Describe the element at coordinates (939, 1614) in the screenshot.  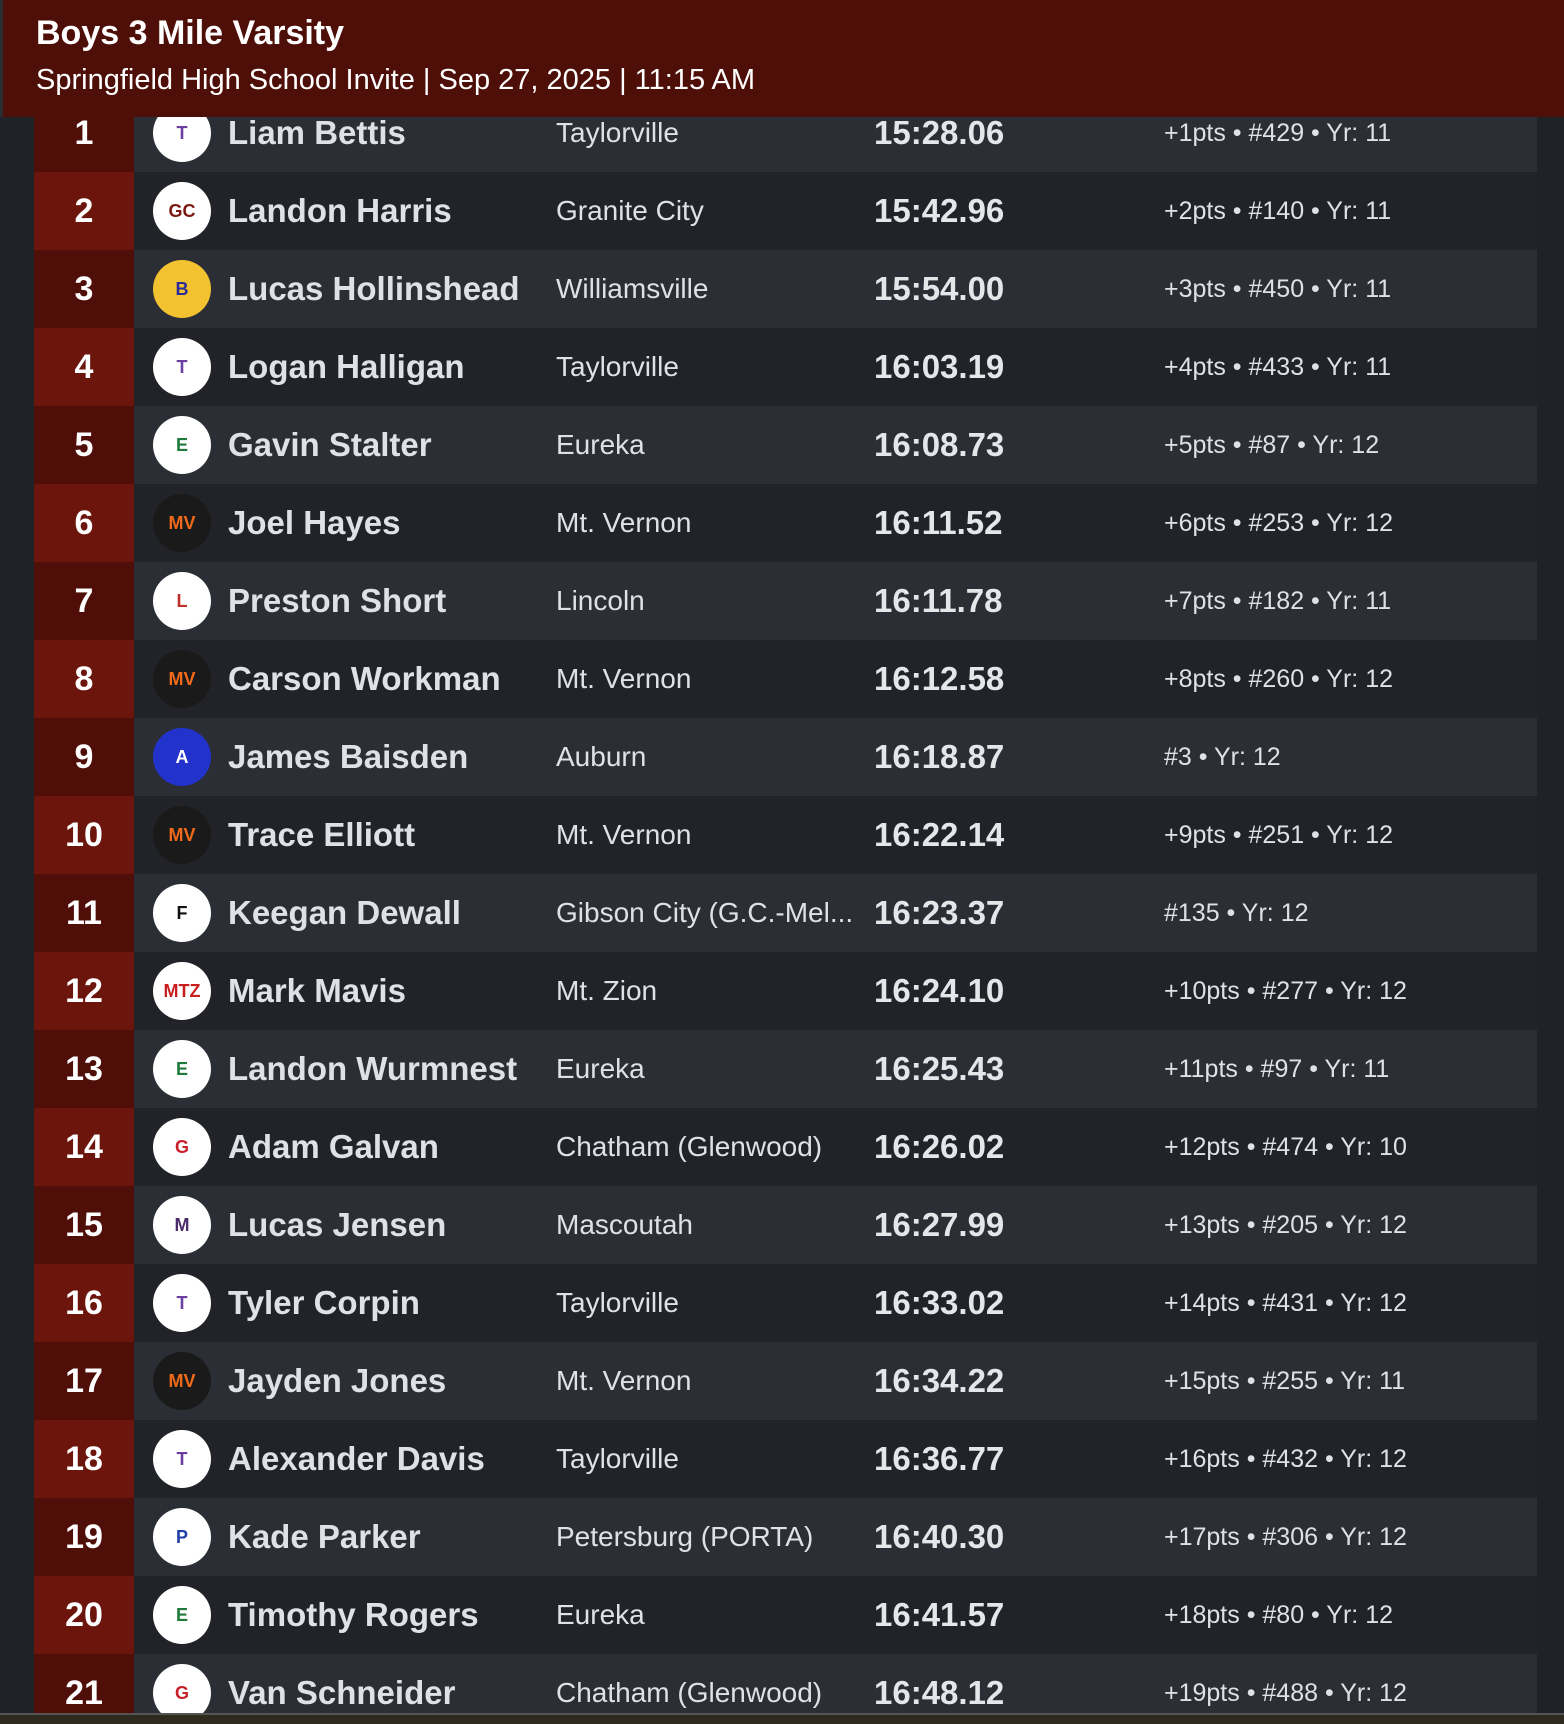
I see `finish-time: 16:41.57` at that location.